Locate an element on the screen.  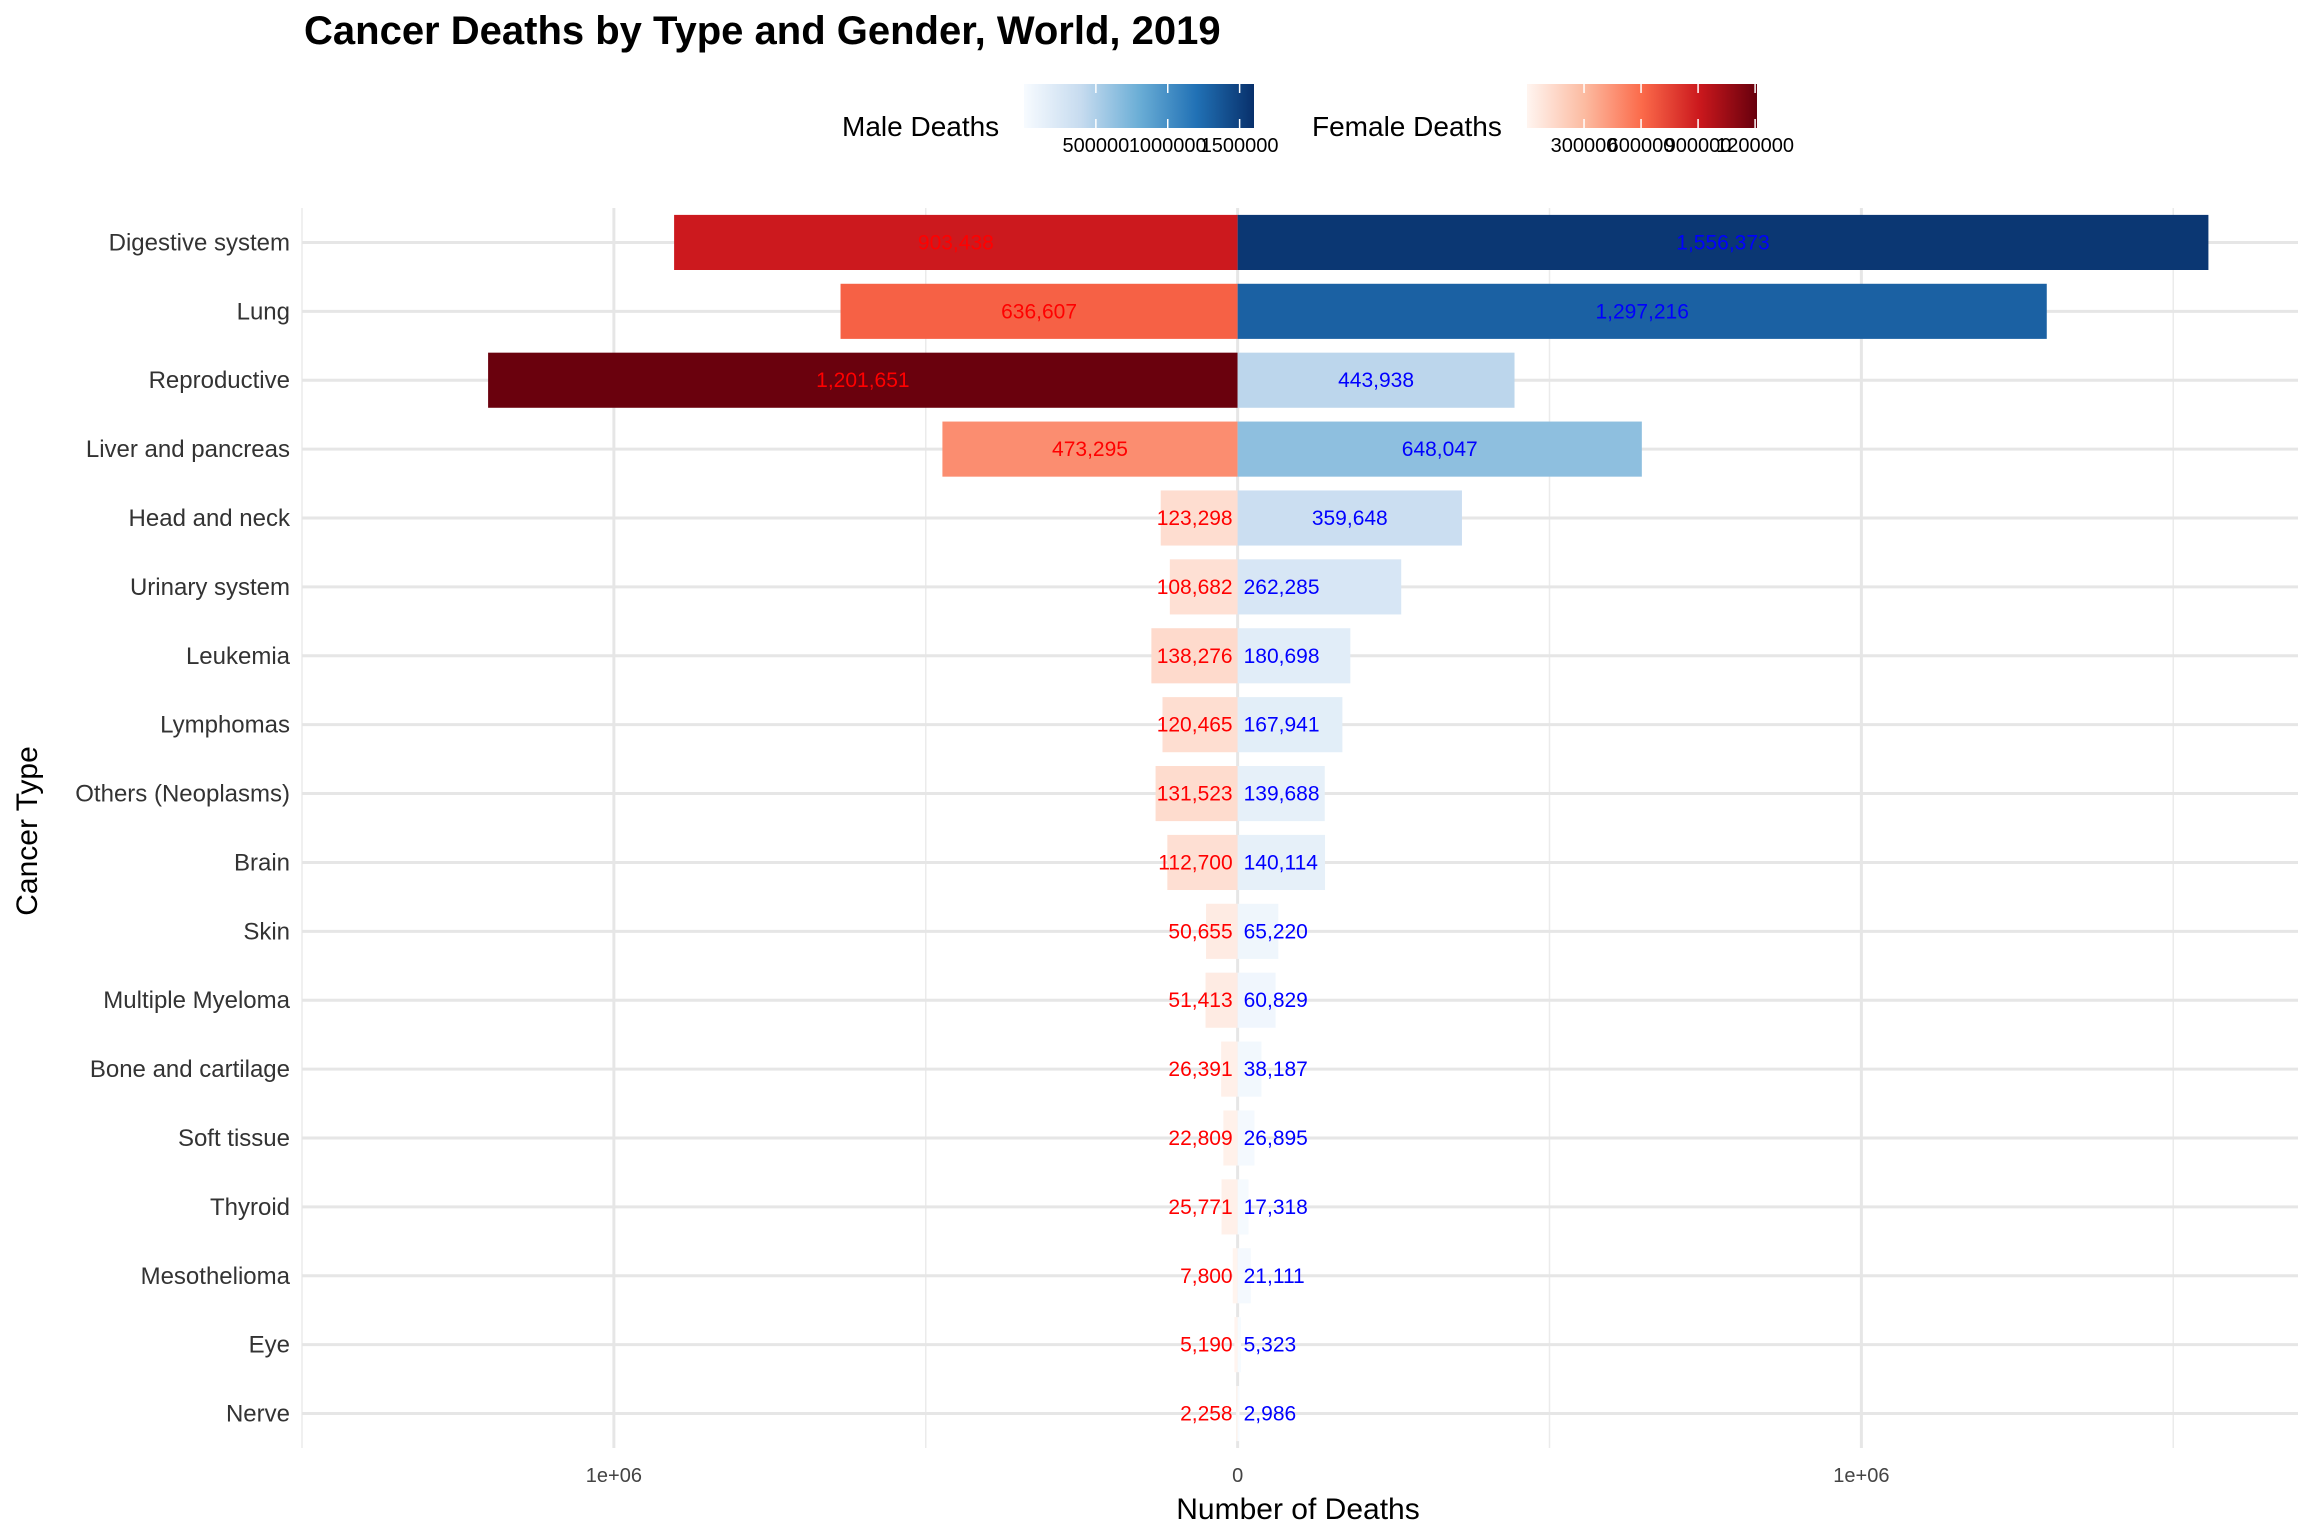
data-label-male: 359,648 is located at coordinates (1350, 518).